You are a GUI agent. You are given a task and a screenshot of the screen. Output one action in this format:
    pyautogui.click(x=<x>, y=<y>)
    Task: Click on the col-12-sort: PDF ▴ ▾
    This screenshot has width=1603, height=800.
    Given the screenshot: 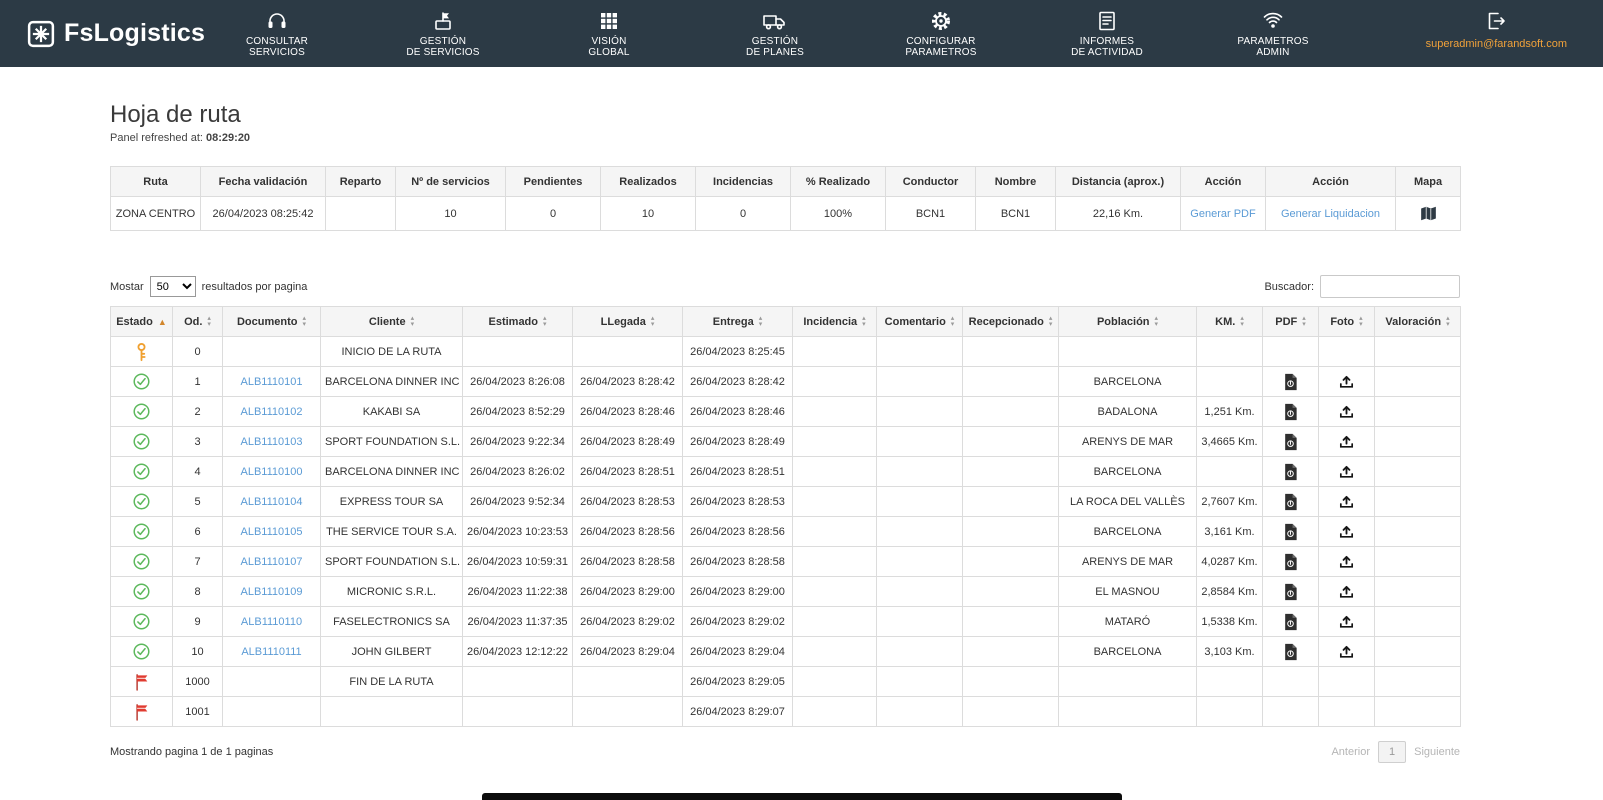 What is the action you would take?
    pyautogui.click(x=1290, y=321)
    